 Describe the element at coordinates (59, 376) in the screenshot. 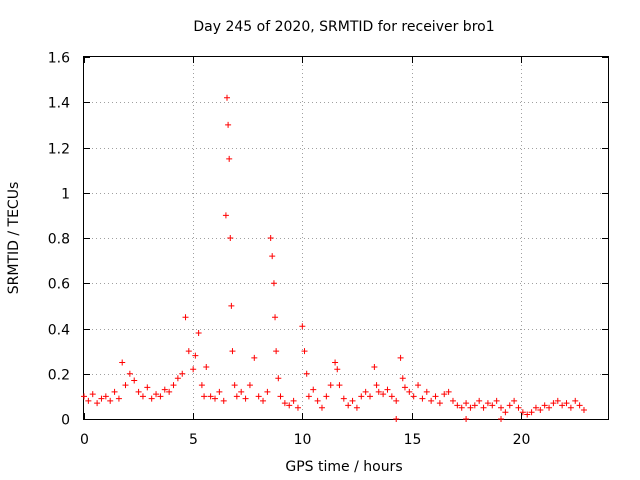

I see `y-tick-label: 0.2` at that location.